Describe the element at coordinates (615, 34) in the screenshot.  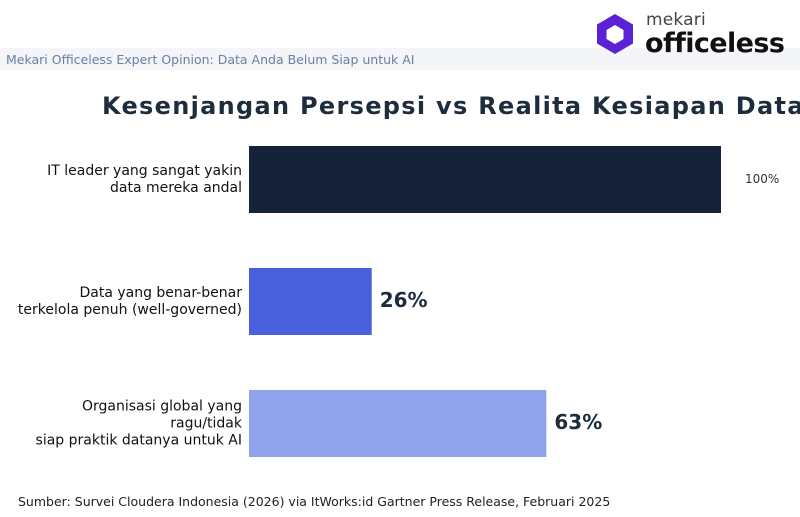
I see `hexagon-logo-icon` at that location.